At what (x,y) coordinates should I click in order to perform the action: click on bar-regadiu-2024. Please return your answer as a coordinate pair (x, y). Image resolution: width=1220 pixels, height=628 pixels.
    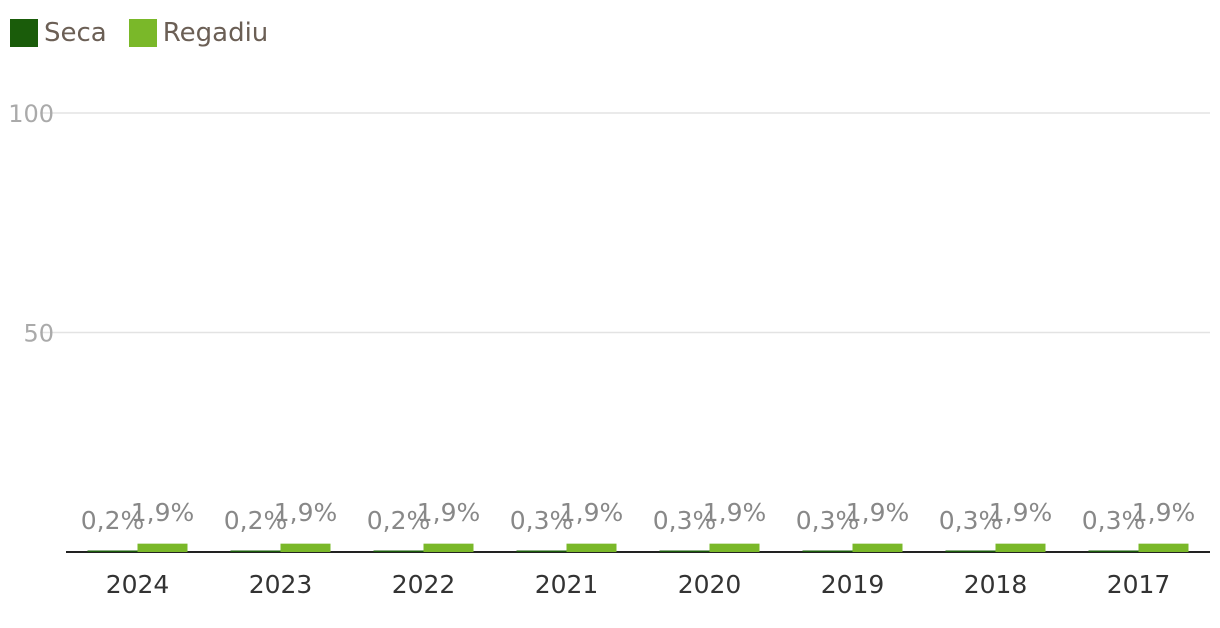
    Looking at the image, I should click on (162, 547).